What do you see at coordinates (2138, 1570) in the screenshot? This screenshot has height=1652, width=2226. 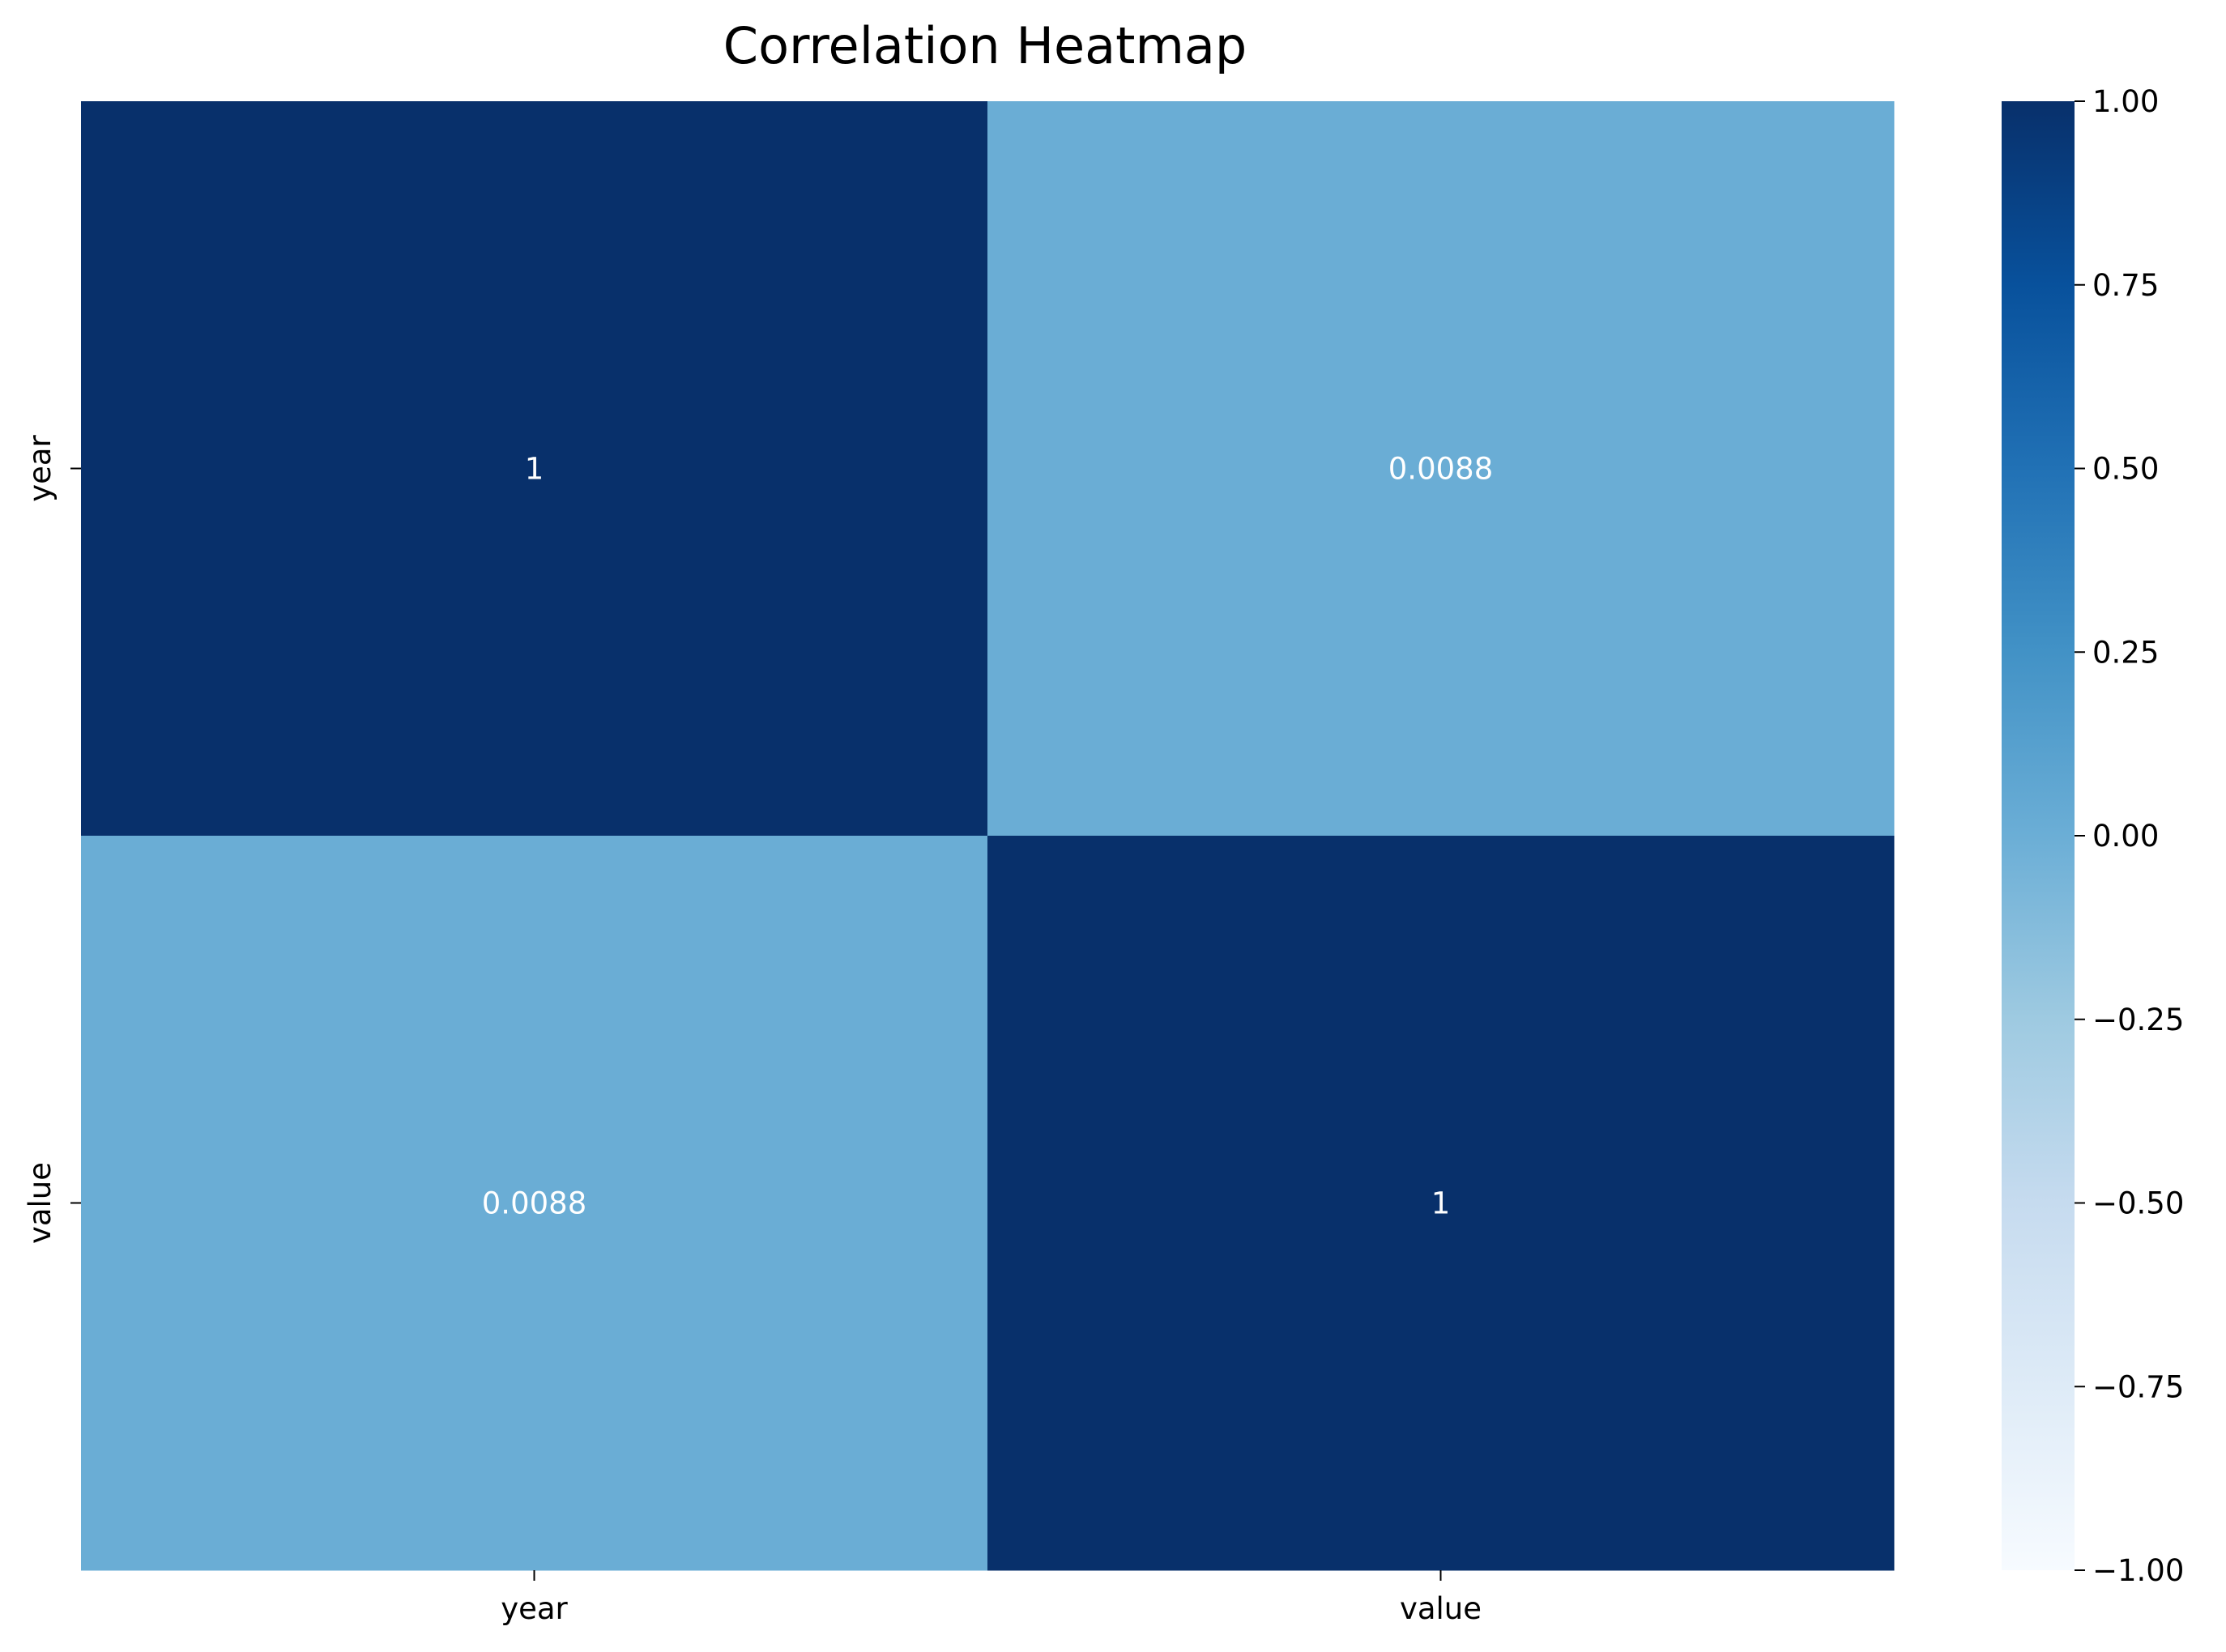 I see `colorbar-tick-label: −1.00` at bounding box center [2138, 1570].